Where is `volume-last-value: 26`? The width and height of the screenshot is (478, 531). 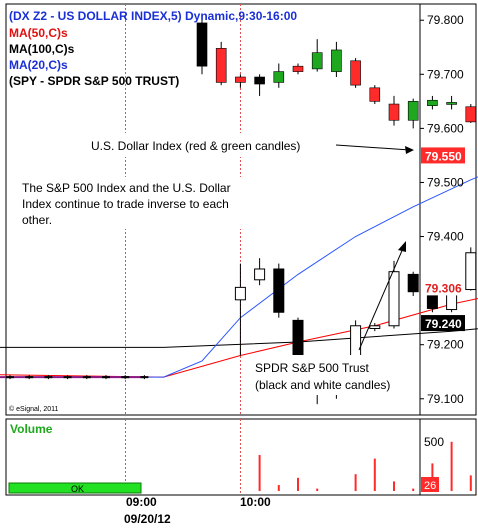 volume-last-value: 26 is located at coordinates (430, 486).